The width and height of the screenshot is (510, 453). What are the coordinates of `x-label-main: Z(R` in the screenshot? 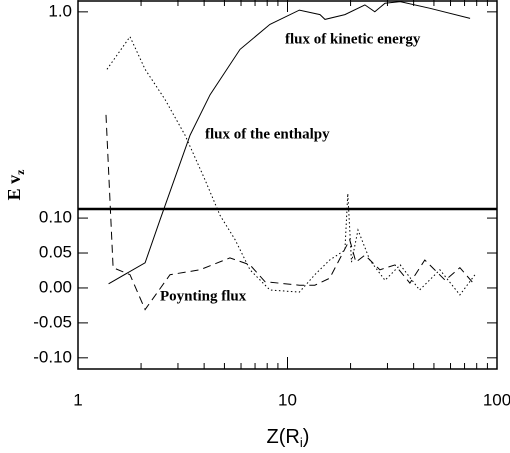 It's located at (283, 437).